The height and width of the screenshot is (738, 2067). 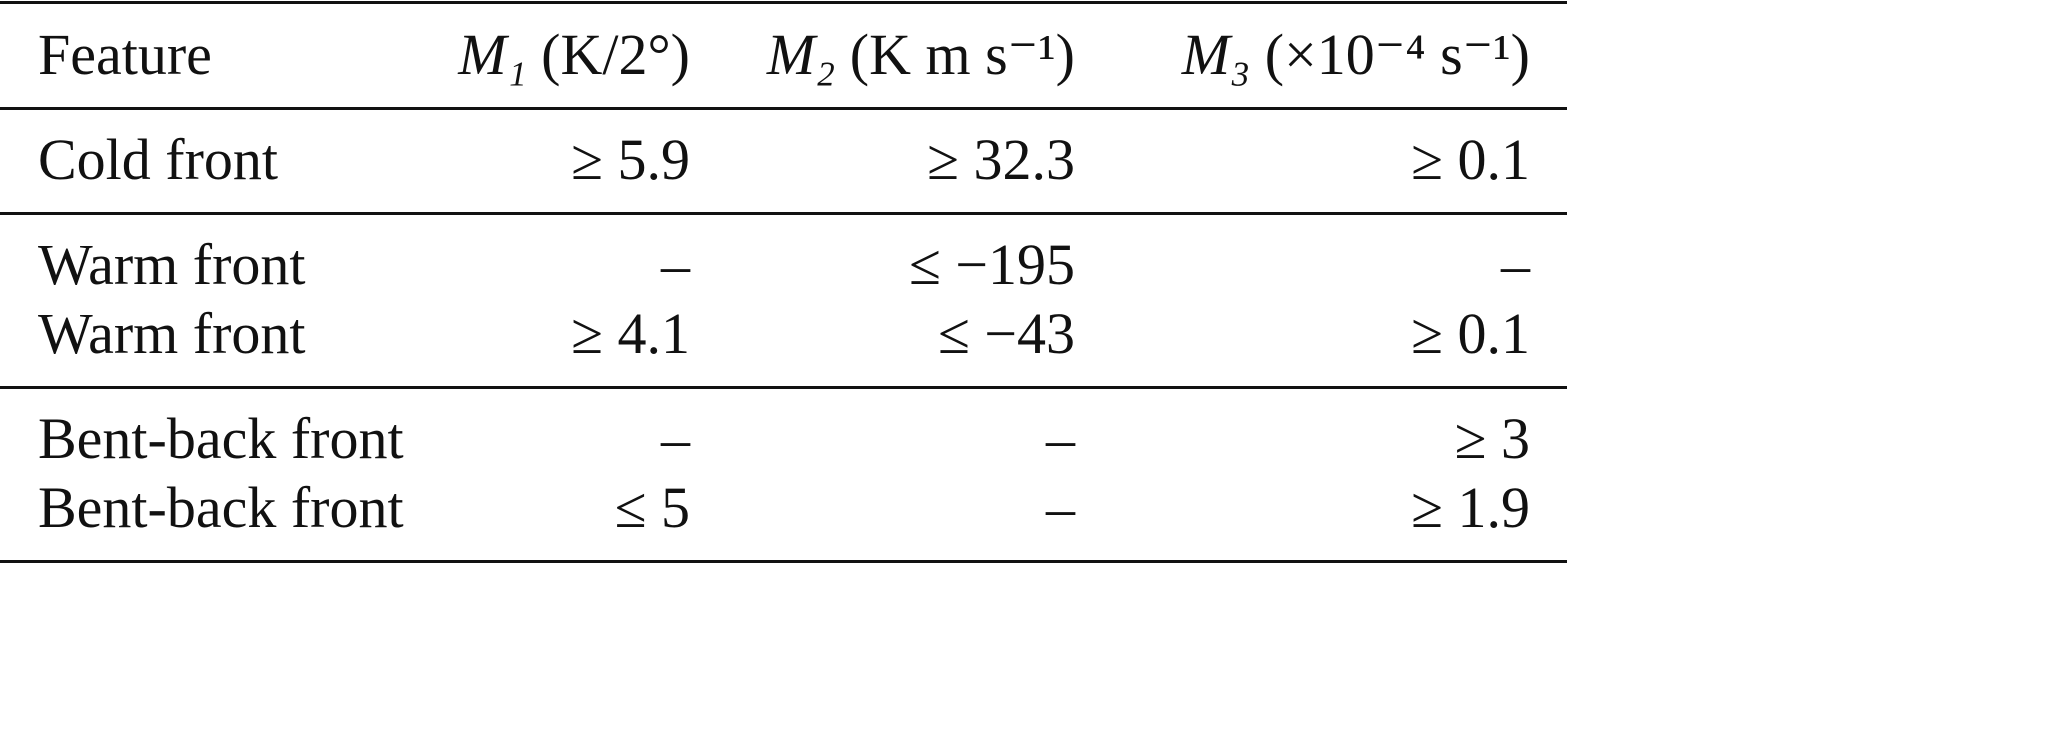 What do you see at coordinates (652, 507) in the screenshot?
I see `table-cell: ≤ 5` at bounding box center [652, 507].